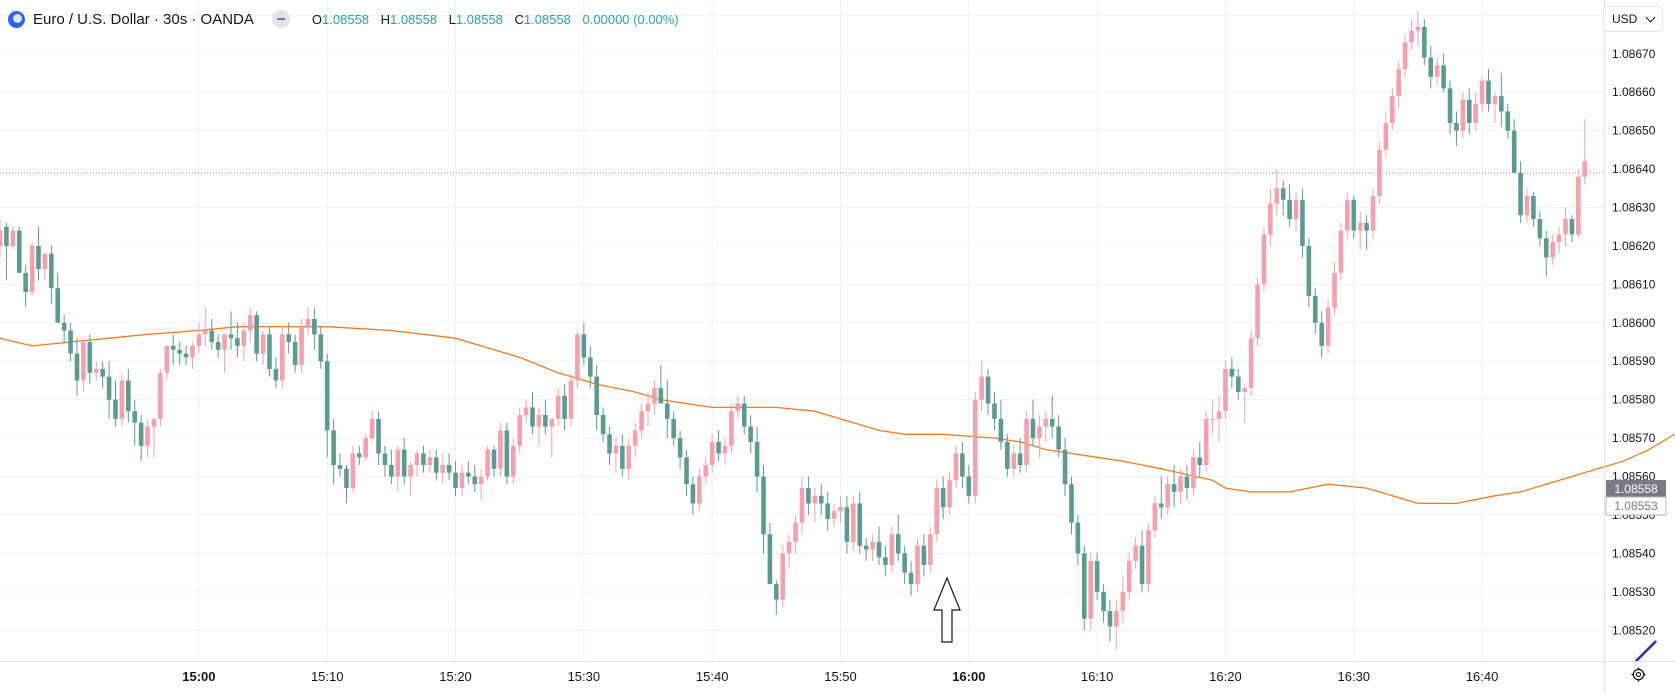  I want to click on last-price-label: 1.08558 1.08553, so click(1636, 498).